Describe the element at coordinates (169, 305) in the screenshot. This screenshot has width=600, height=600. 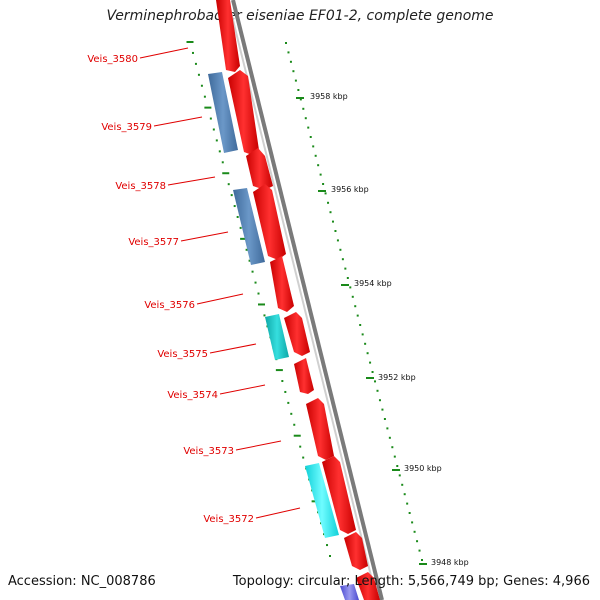
I see `gene-label-3576: Veis_3576` at that location.